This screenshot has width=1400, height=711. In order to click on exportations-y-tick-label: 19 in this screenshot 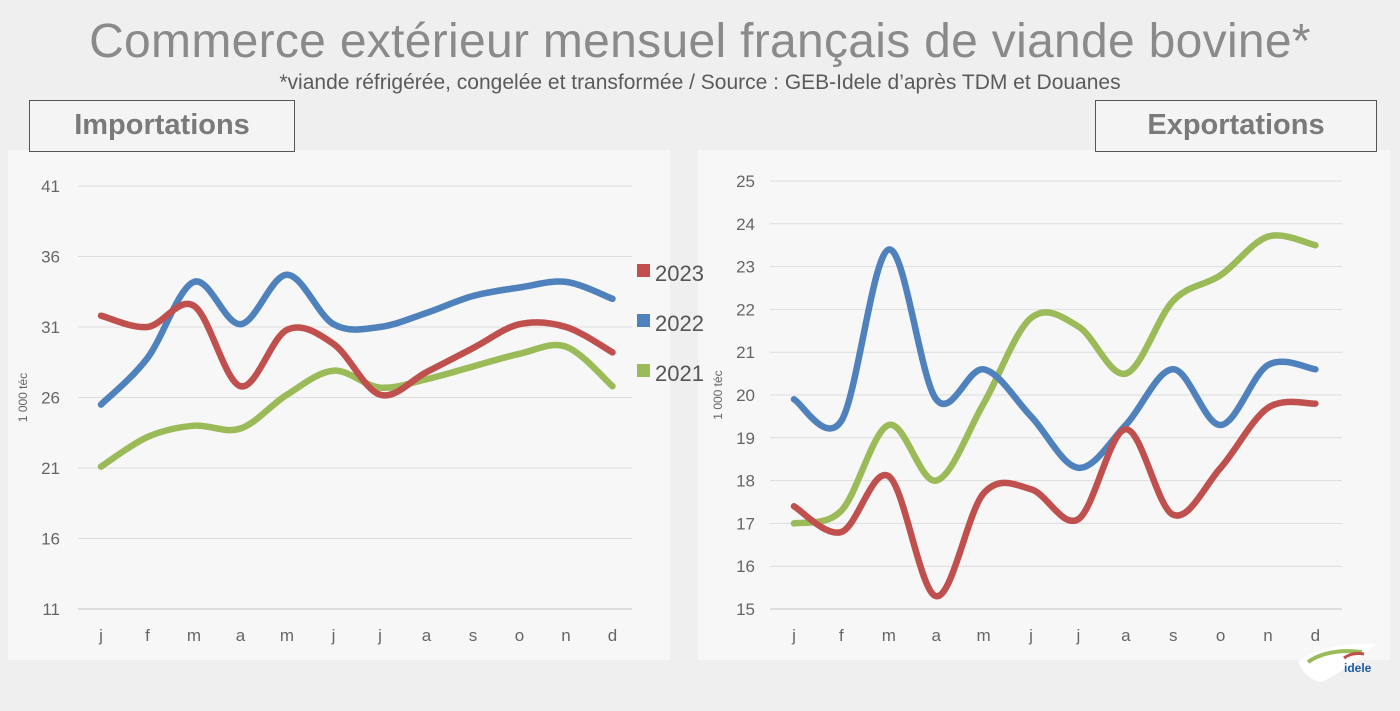, I will do `click(745, 438)`.